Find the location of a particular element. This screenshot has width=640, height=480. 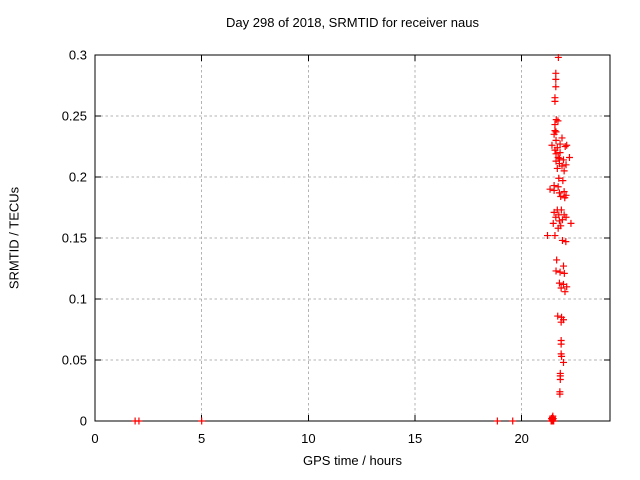

y-tick-label: 0.2 is located at coordinates (78, 177).